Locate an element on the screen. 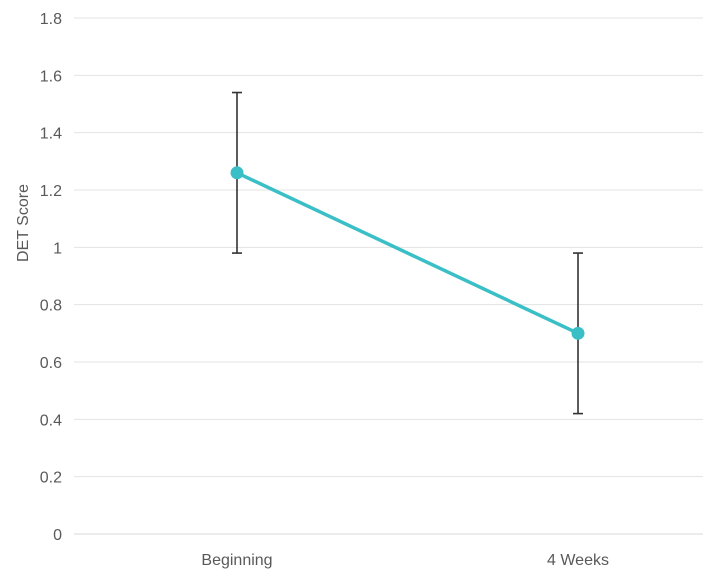 The width and height of the screenshot is (712, 572). x-tick-label: Beginning is located at coordinates (236, 560).